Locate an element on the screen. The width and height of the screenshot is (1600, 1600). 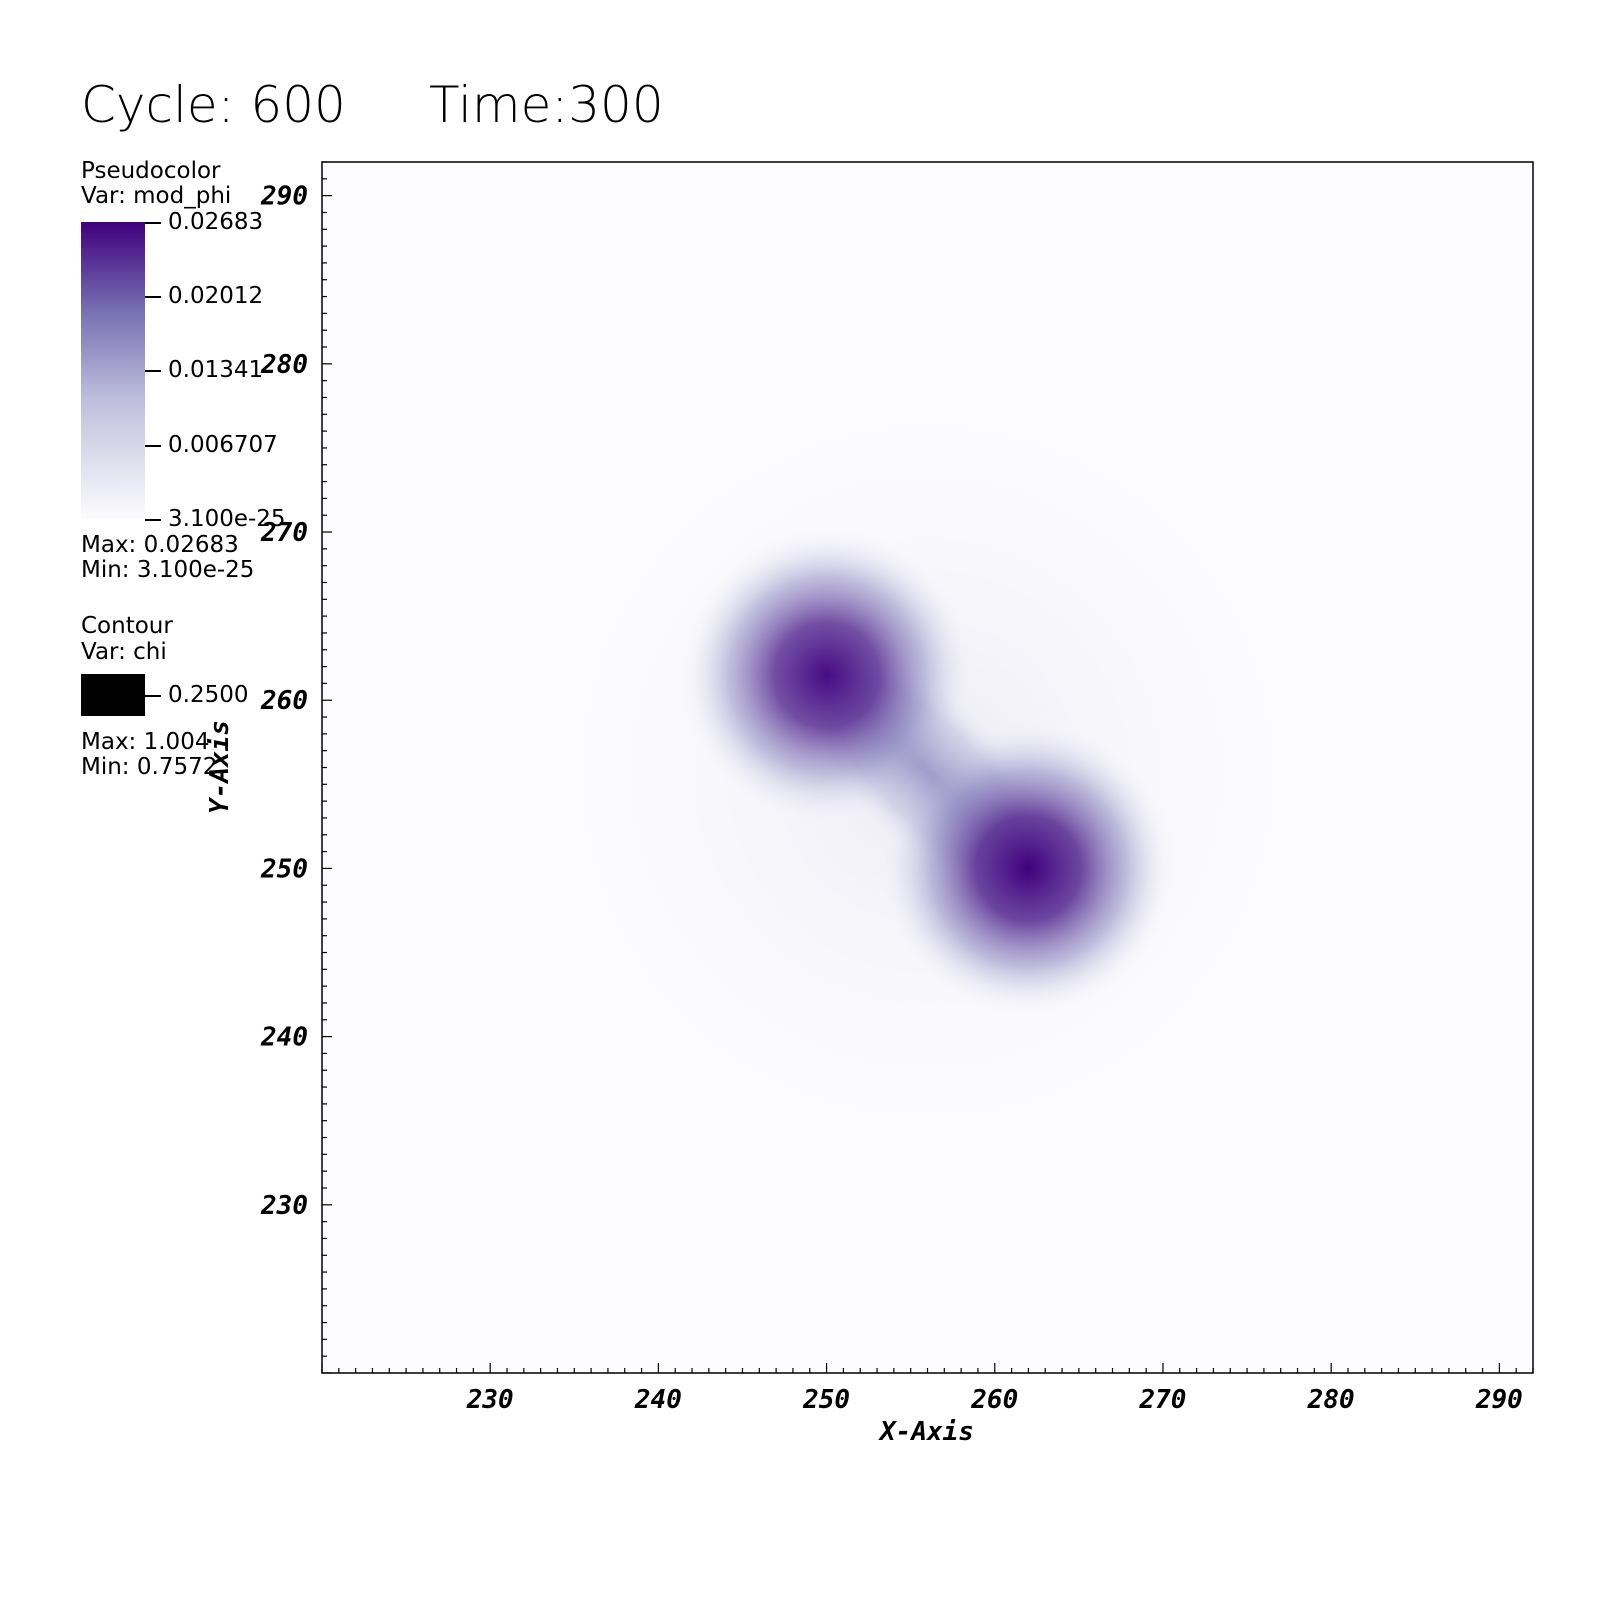
x-tick-label: 270 is located at coordinates (1162, 1400).